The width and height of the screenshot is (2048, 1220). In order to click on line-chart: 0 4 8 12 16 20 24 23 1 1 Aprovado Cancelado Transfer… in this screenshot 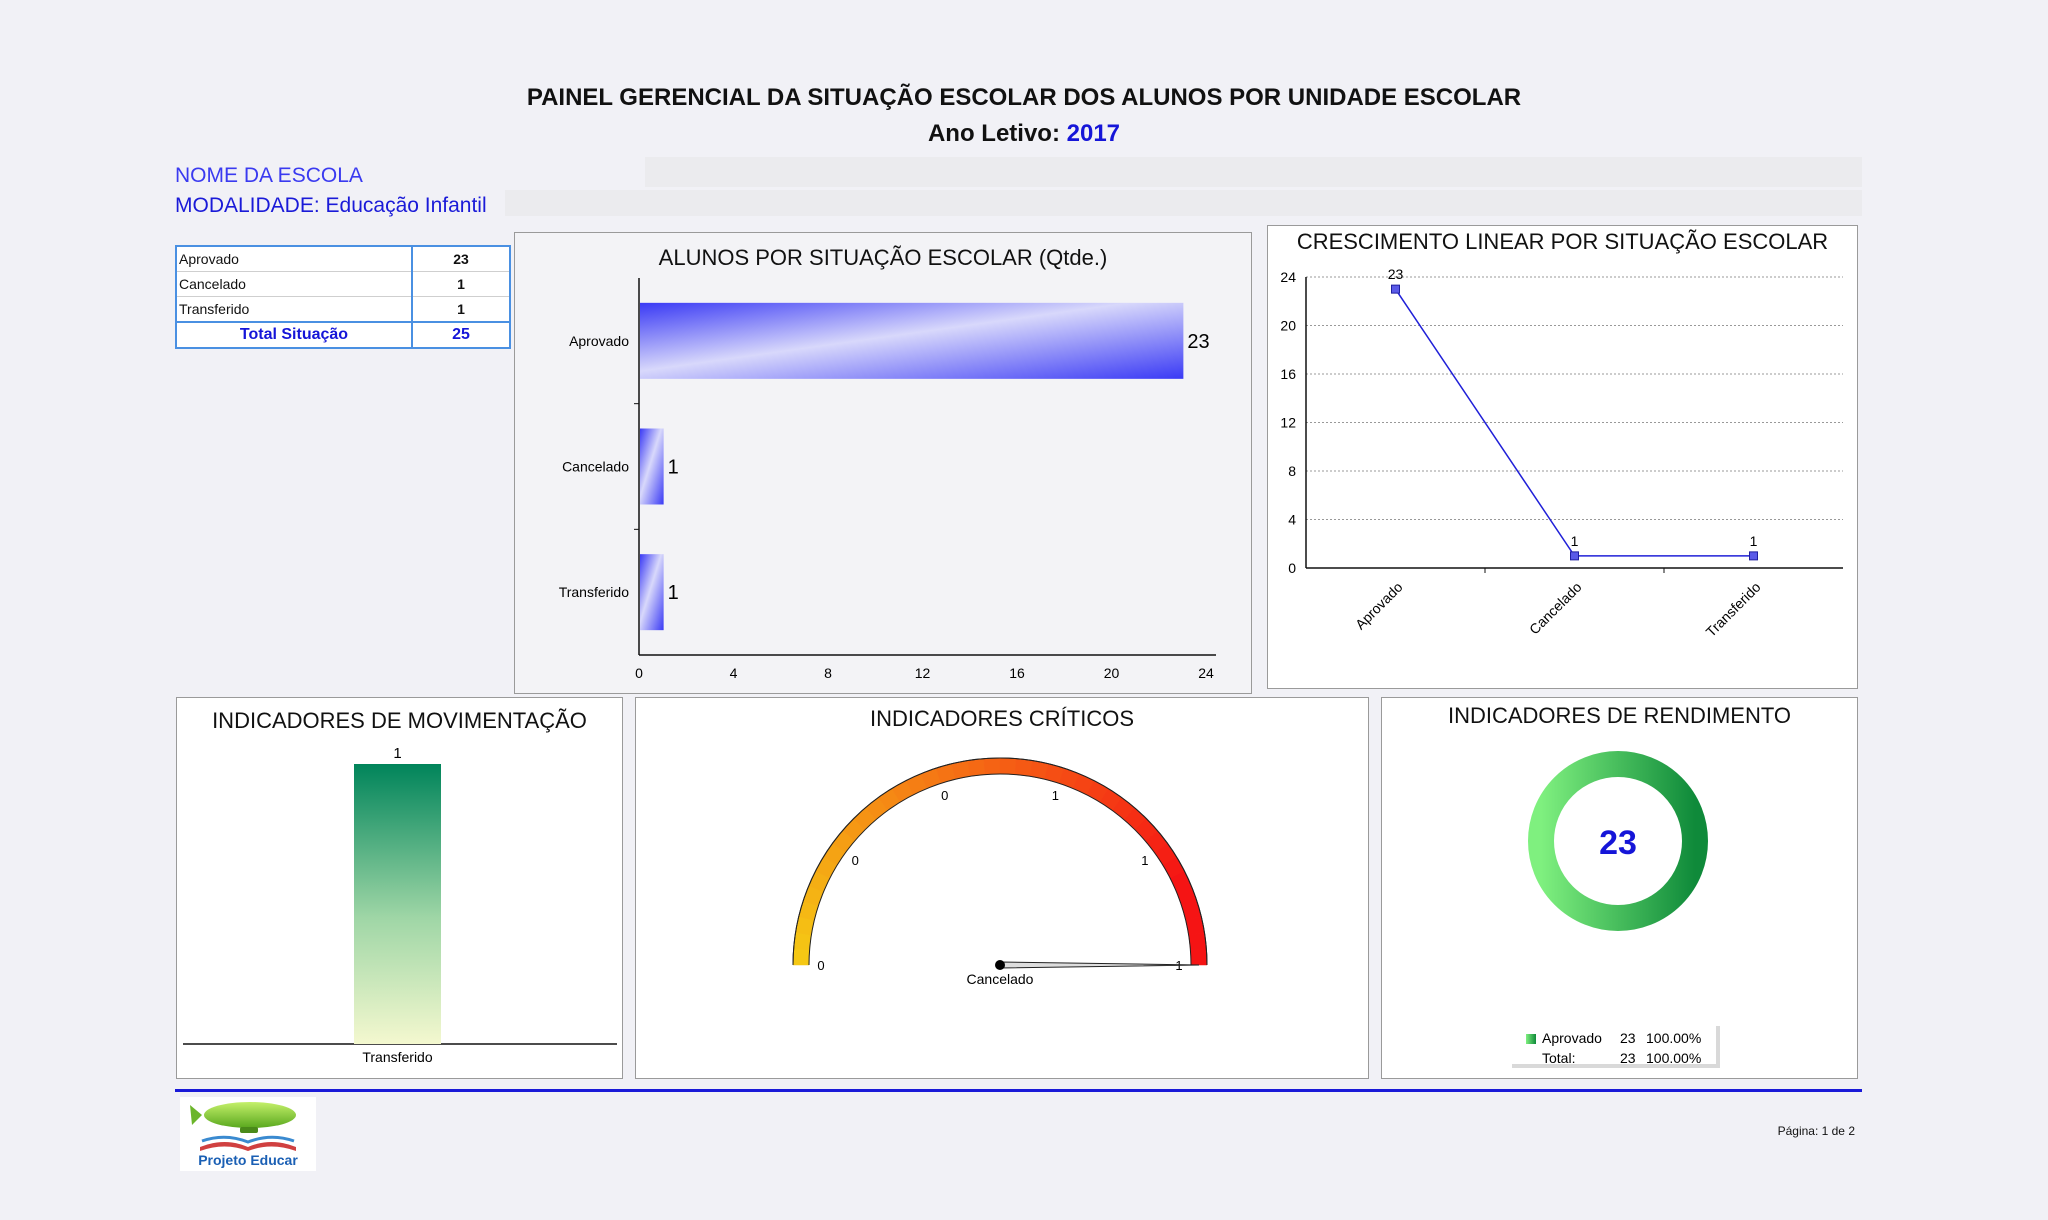, I will do `click(1561, 453)`.